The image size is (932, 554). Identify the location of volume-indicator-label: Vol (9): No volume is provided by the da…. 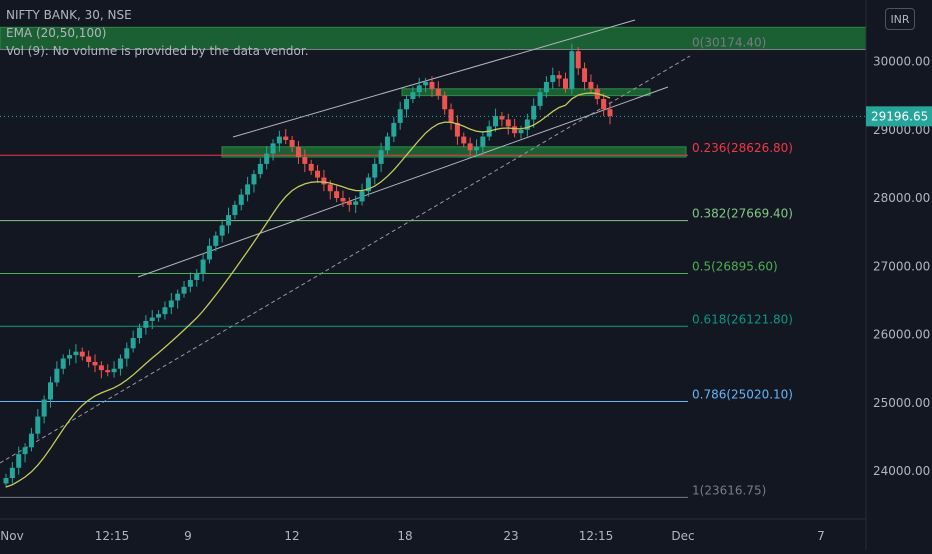
(157, 51).